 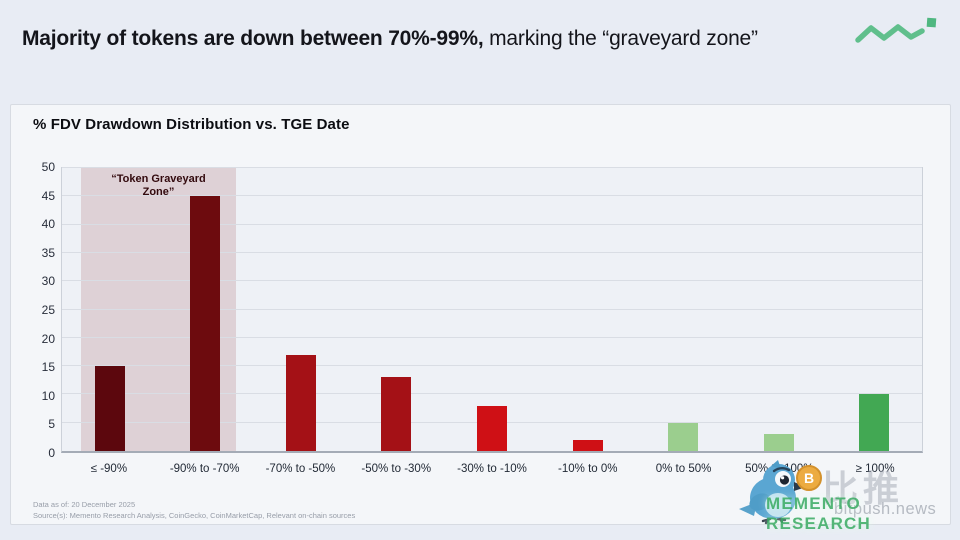 I want to click on y-tick-label: 45, so click(x=48, y=195).